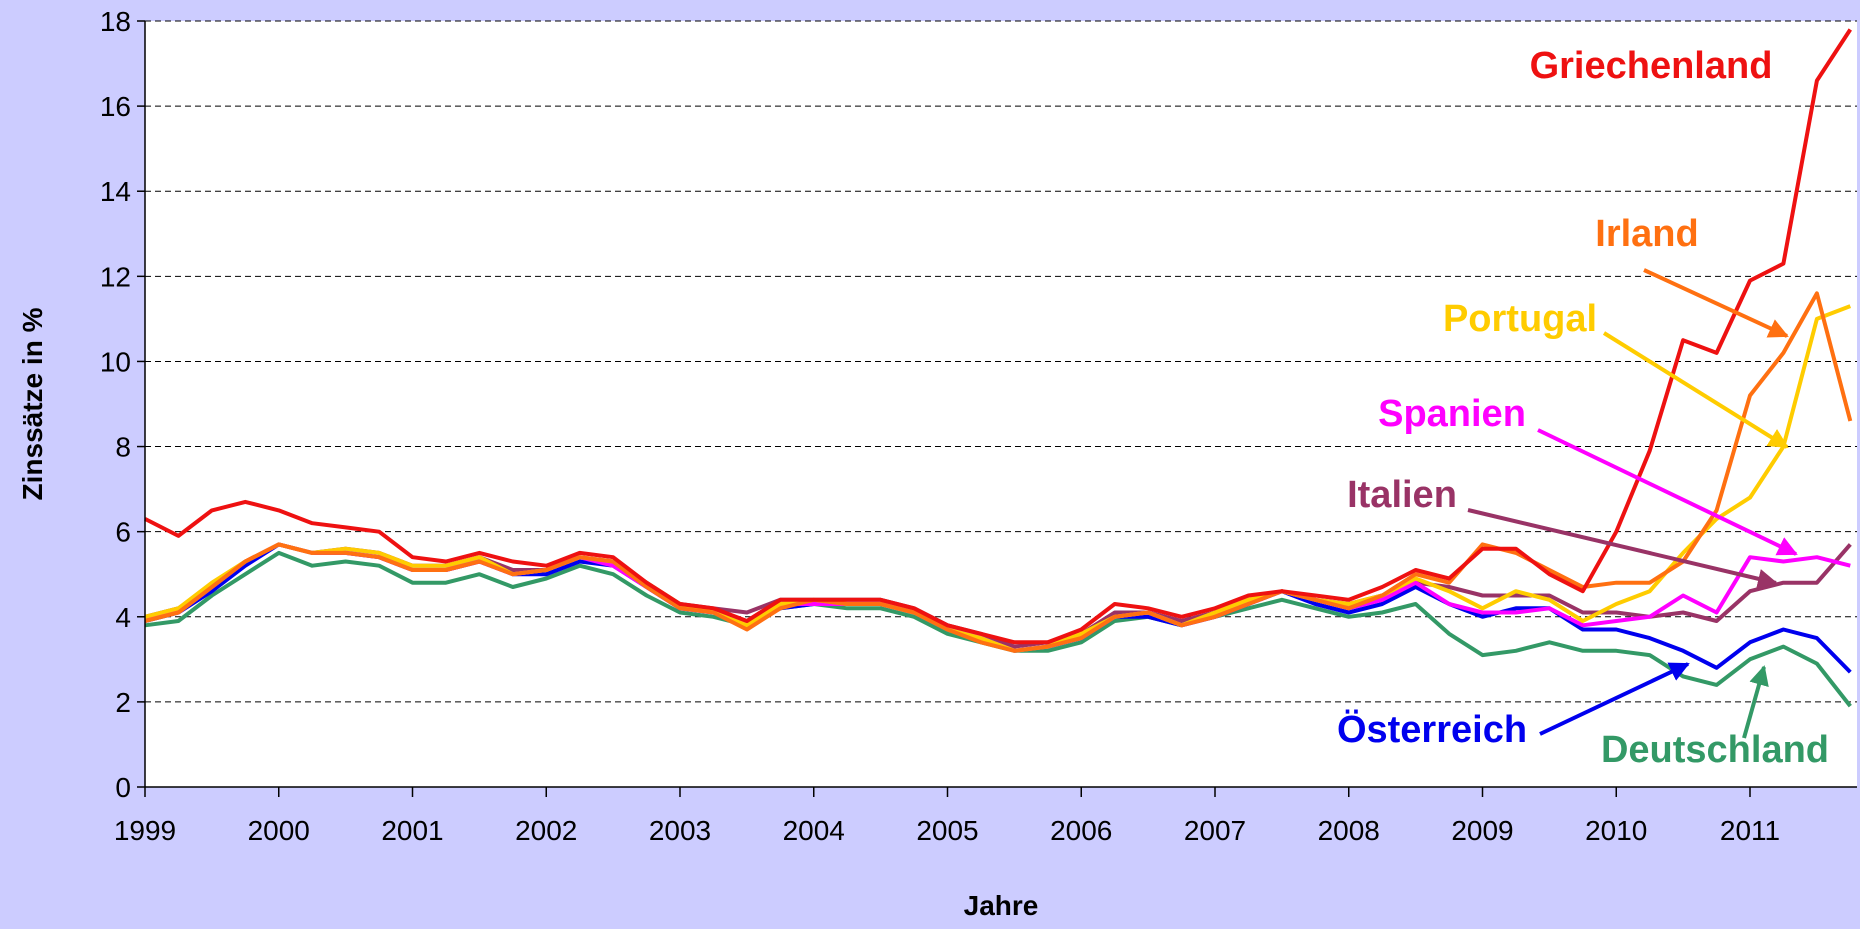 This screenshot has width=1860, height=929. I want to click on series-label: Österreich, so click(1432, 729).